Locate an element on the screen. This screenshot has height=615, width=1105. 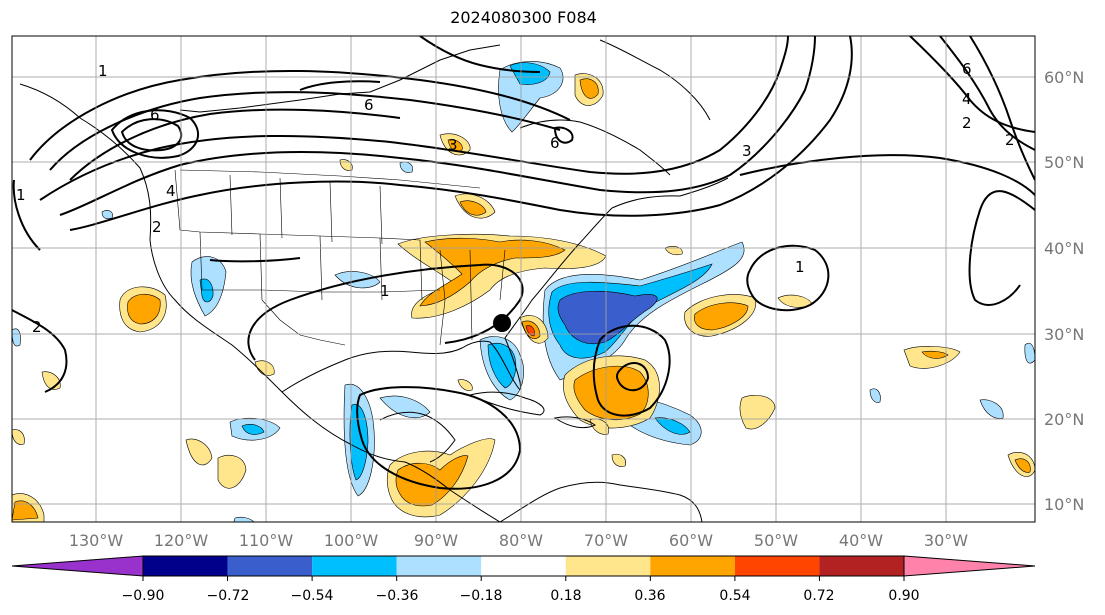
colorbar-extend-high is located at coordinates (969, 566).